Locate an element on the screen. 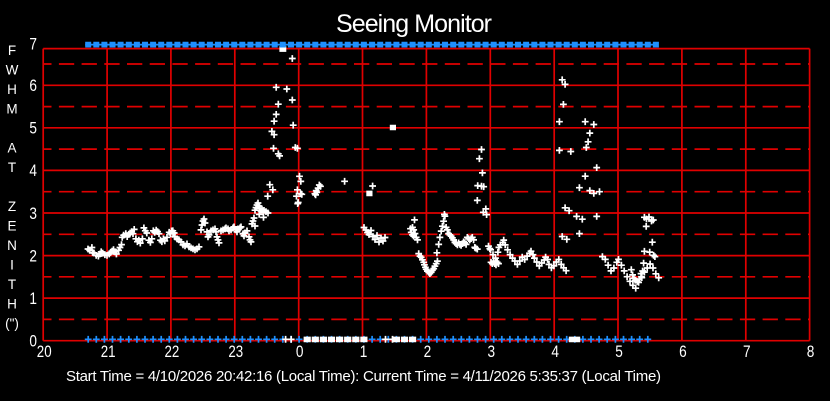 This screenshot has width=830, height=401. svg-text: F is located at coordinates (12, 50).